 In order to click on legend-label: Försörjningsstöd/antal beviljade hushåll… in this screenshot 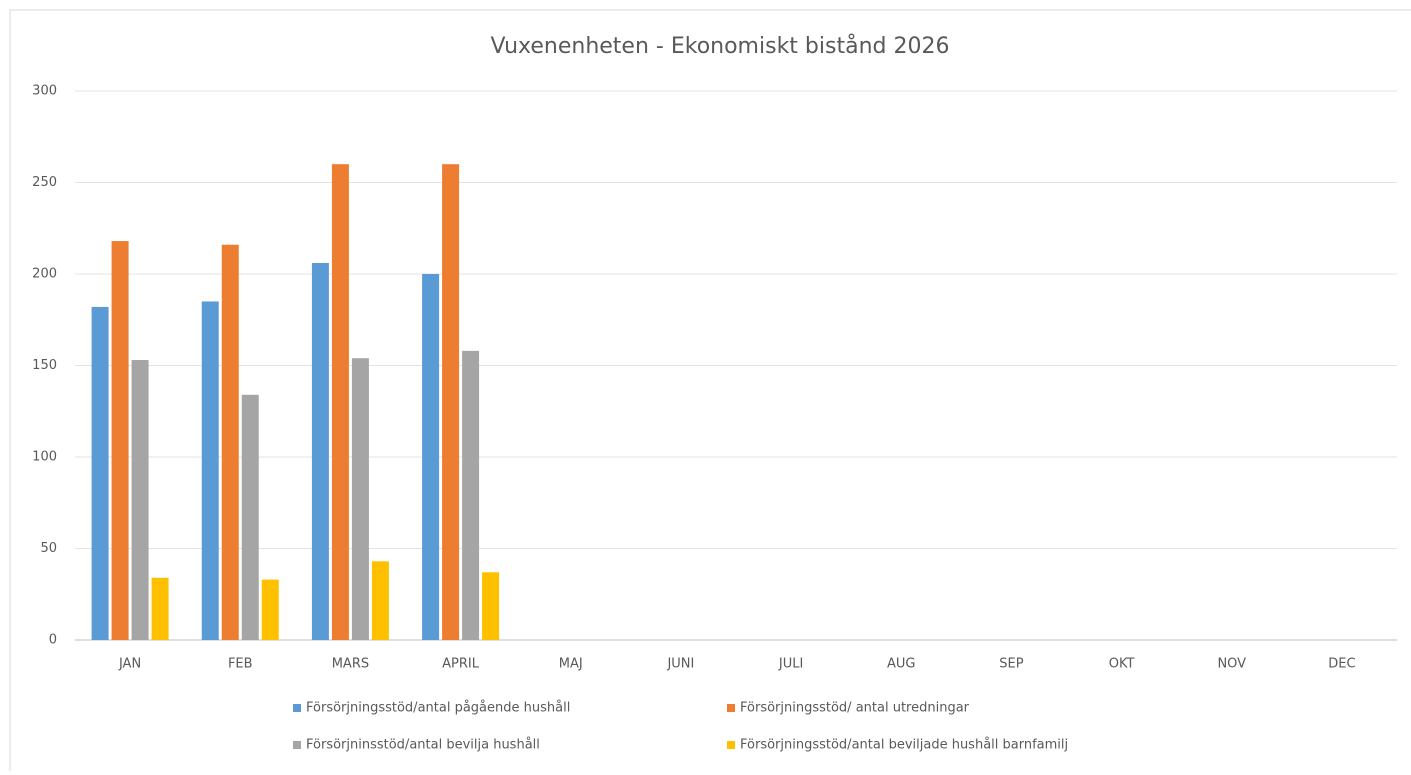, I will do `click(904, 745)`.